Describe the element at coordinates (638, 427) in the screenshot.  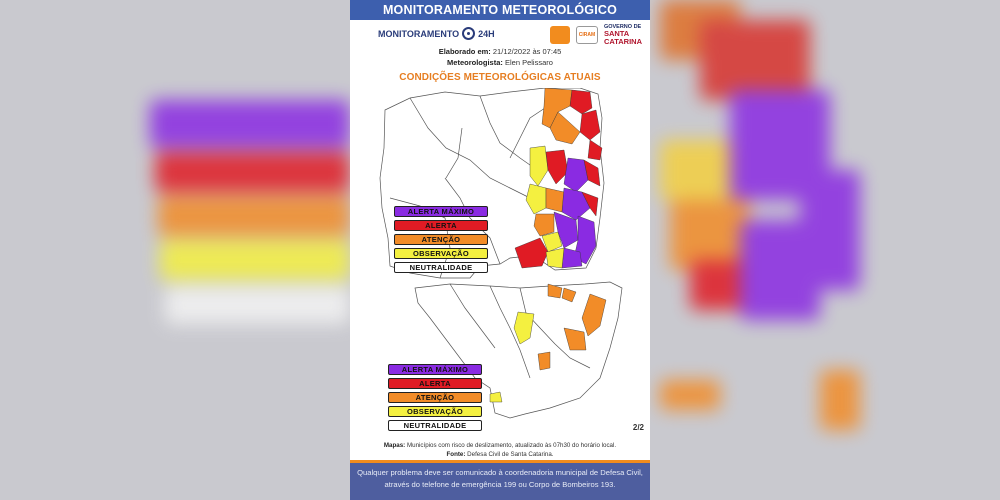
I see `page-indicator: 2/2` at that location.